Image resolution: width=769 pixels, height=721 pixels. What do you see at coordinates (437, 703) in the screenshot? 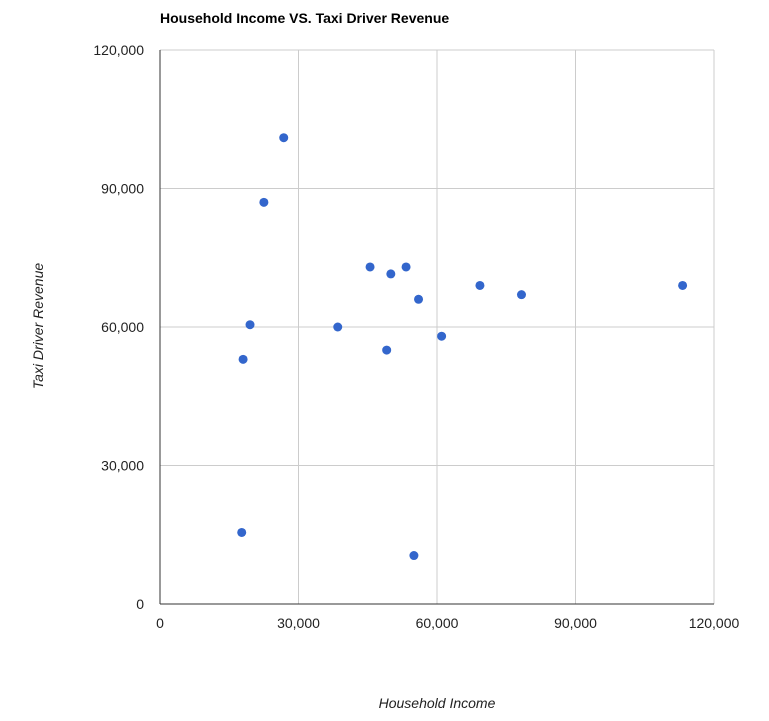
I see `x-axis-title: Household Income` at bounding box center [437, 703].